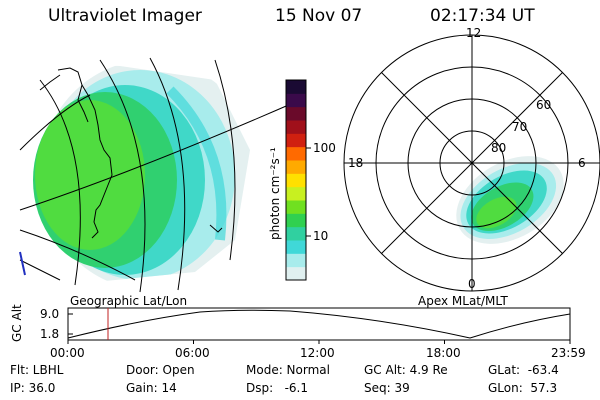  I want to click on timeline-xtick-1200: 12:00, so click(317, 353).